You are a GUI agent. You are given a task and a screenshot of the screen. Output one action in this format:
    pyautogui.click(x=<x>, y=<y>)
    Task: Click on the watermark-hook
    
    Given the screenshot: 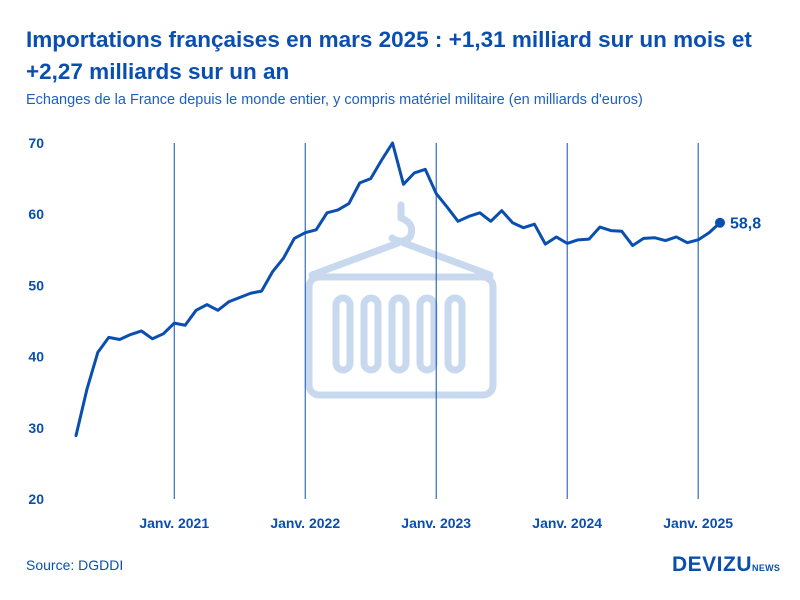 What is the action you would take?
    pyautogui.click(x=402, y=223)
    